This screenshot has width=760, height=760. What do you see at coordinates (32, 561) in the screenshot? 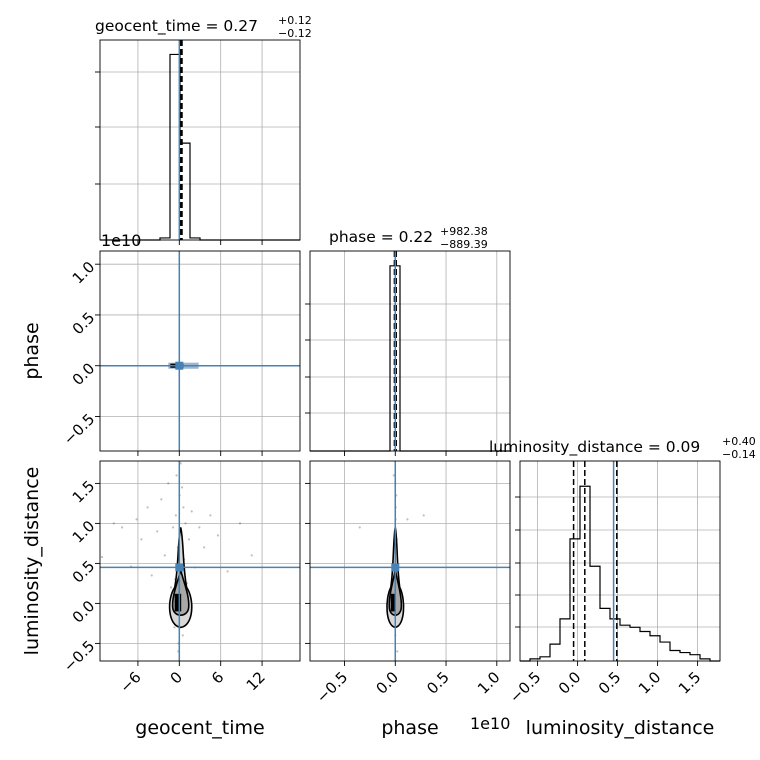
I see `distance-y-axis-label: luminosity_distance` at bounding box center [32, 561].